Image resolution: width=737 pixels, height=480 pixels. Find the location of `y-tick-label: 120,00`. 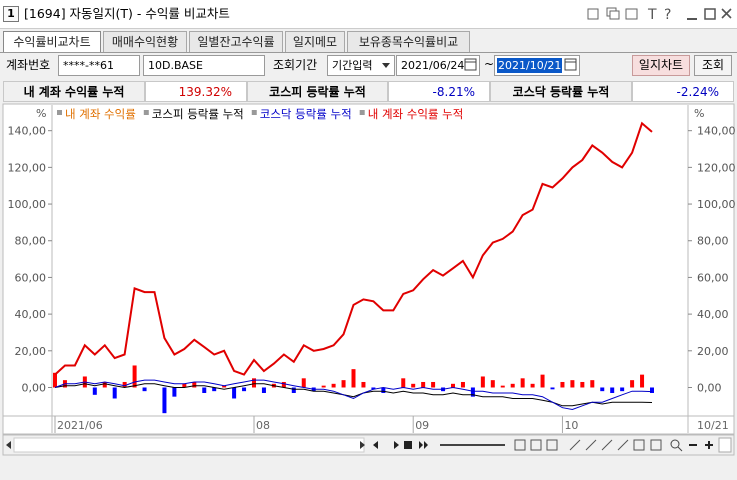

y-tick-label: 120,00 is located at coordinates (27, 167).